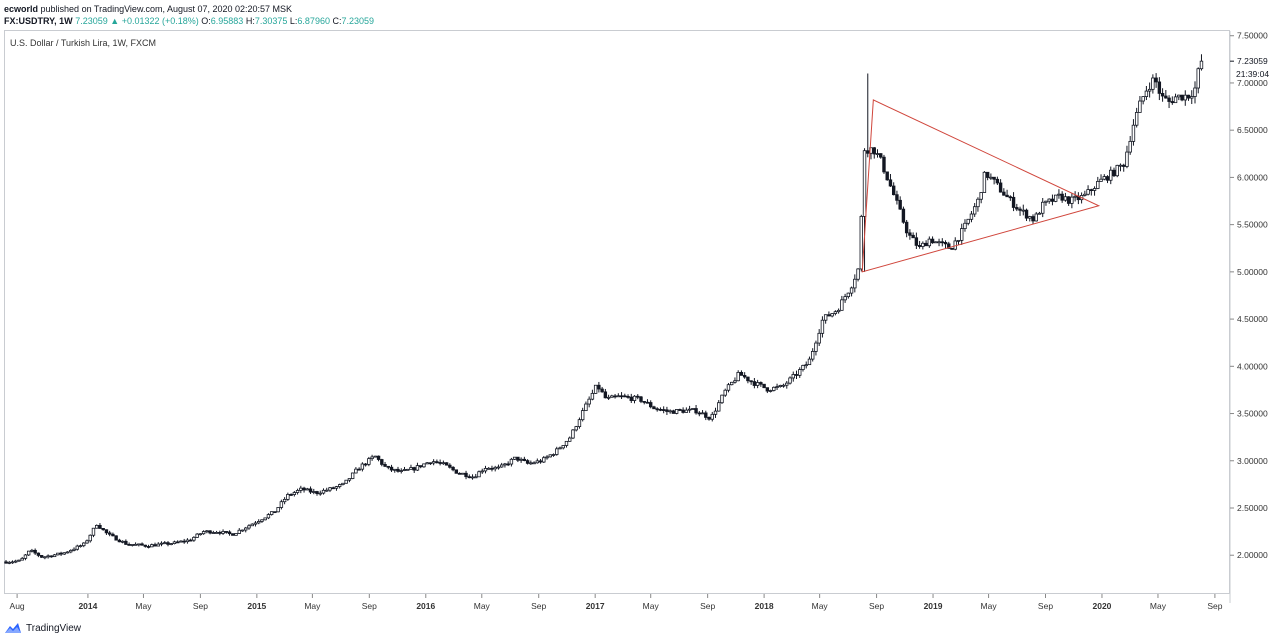  I want to click on price-tick-label: 2.00000, so click(1252, 555).